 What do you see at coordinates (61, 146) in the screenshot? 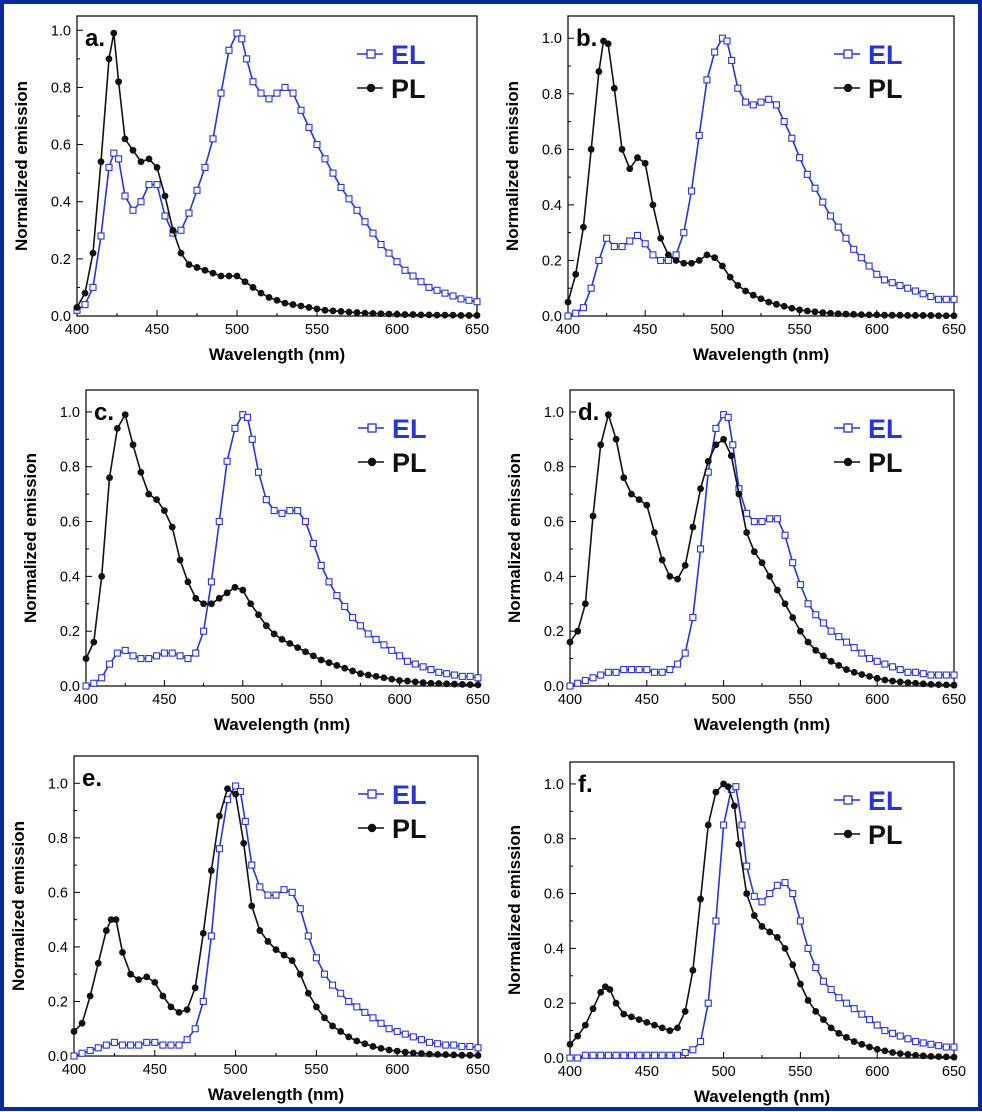
I see `y-tick-label: 0.6` at bounding box center [61, 146].